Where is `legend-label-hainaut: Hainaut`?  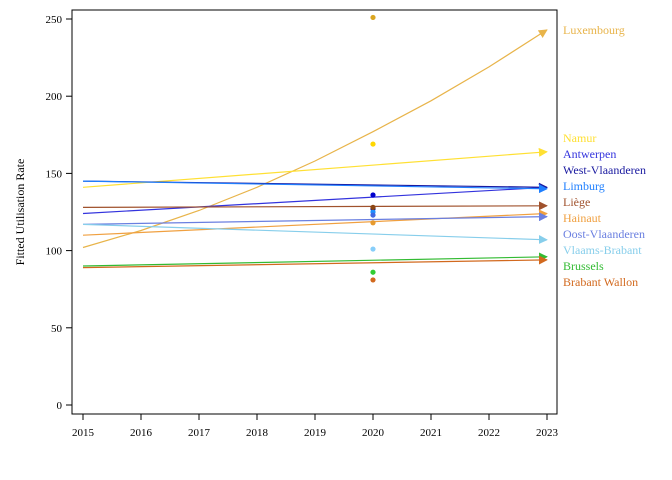
legend-label-hainaut: Hainaut is located at coordinates (582, 218).